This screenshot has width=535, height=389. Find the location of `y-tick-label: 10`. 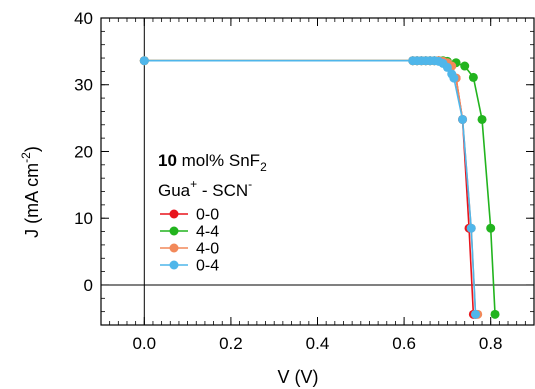

y-tick-label: 10 is located at coordinates (83, 218).